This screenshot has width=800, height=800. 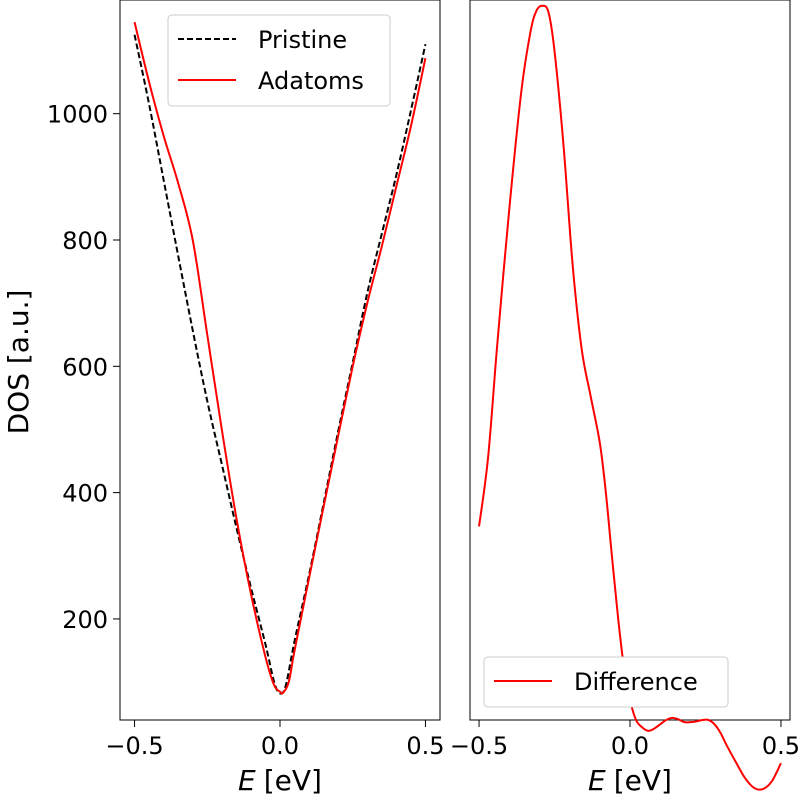 I want to click on right-legend-box, so click(x=606, y=682).